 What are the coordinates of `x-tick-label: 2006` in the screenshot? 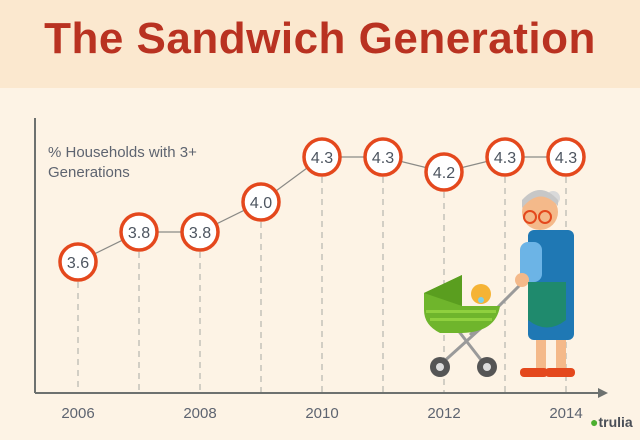 It's located at (77, 413).